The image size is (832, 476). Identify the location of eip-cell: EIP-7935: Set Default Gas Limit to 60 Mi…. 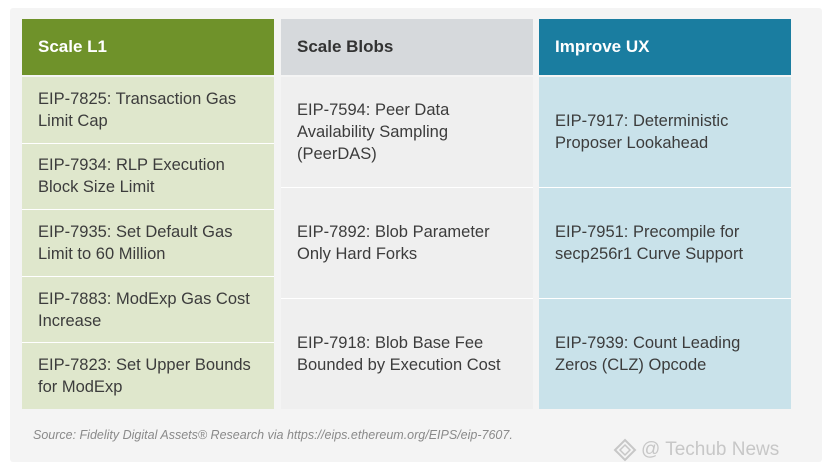
(148, 242).